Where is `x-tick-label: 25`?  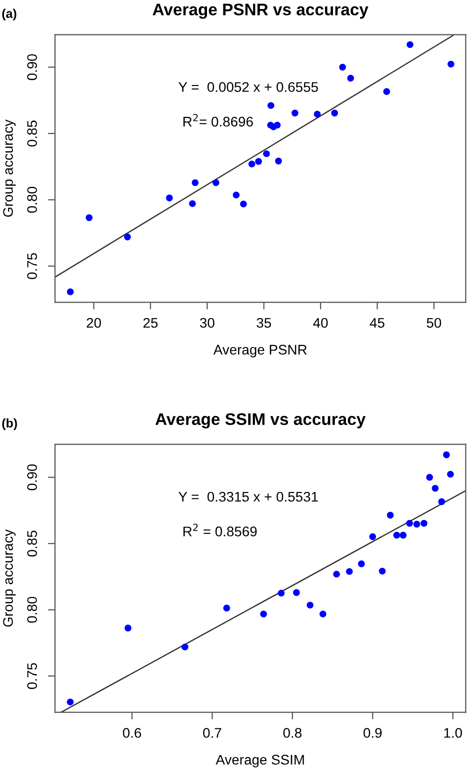 x-tick-label: 25 is located at coordinates (150, 323).